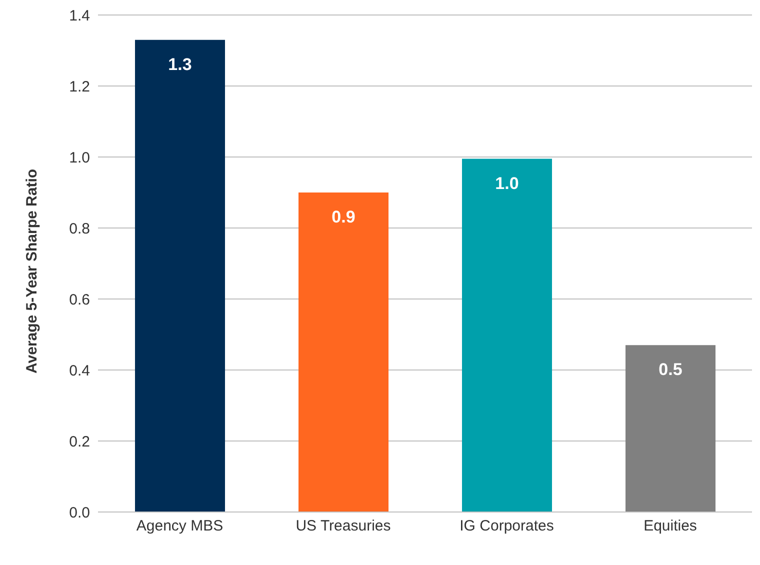 The width and height of the screenshot is (760, 565). What do you see at coordinates (507, 526) in the screenshot?
I see `x-tick-label: IG Corporates` at bounding box center [507, 526].